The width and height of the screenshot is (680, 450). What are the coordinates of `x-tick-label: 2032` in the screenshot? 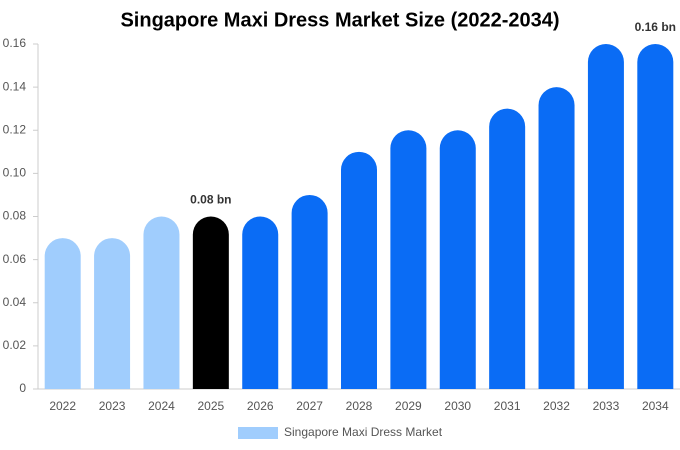 It's located at (556, 406).